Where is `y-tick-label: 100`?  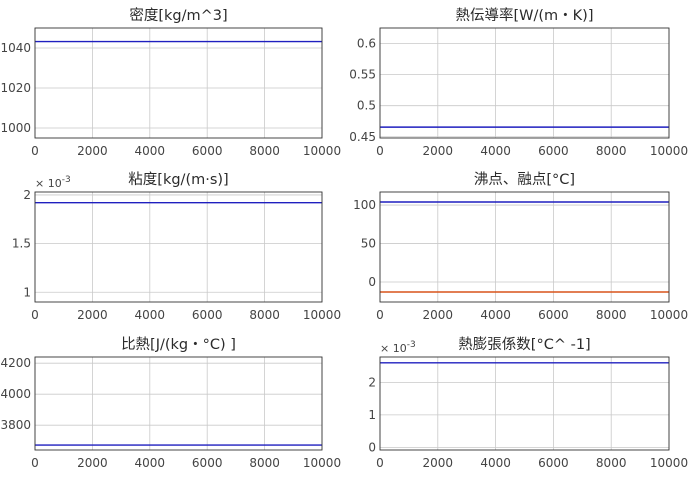
y-tick-label: 100 is located at coordinates (364, 205).